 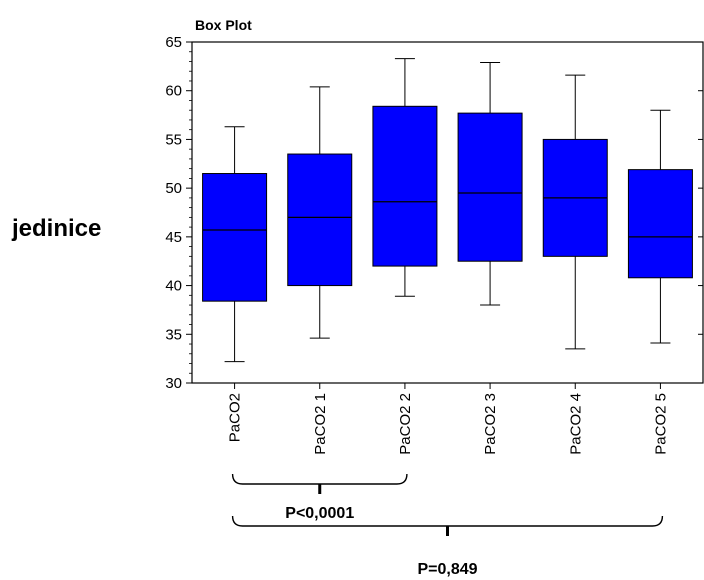 What do you see at coordinates (319, 513) in the screenshot?
I see `annotation-1-label: P<0,0001` at bounding box center [319, 513].